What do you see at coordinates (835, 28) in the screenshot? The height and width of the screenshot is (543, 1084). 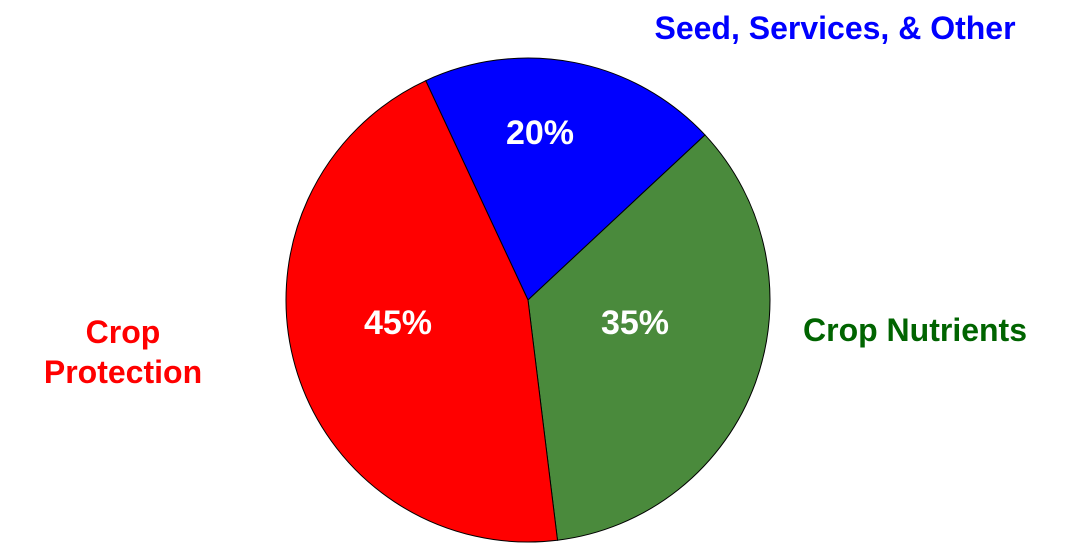 I see `category-label: Seed, Services, & Other` at bounding box center [835, 28].